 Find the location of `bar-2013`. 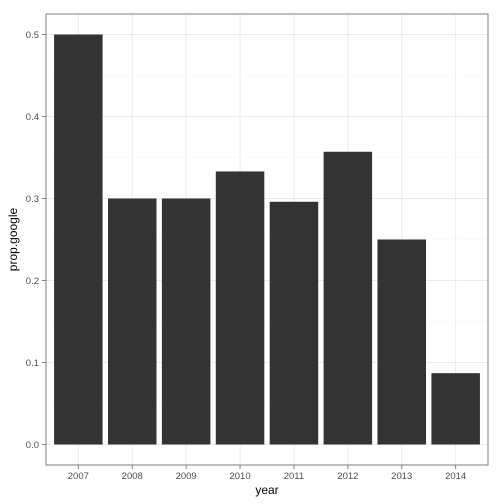

bar-2013 is located at coordinates (402, 342).